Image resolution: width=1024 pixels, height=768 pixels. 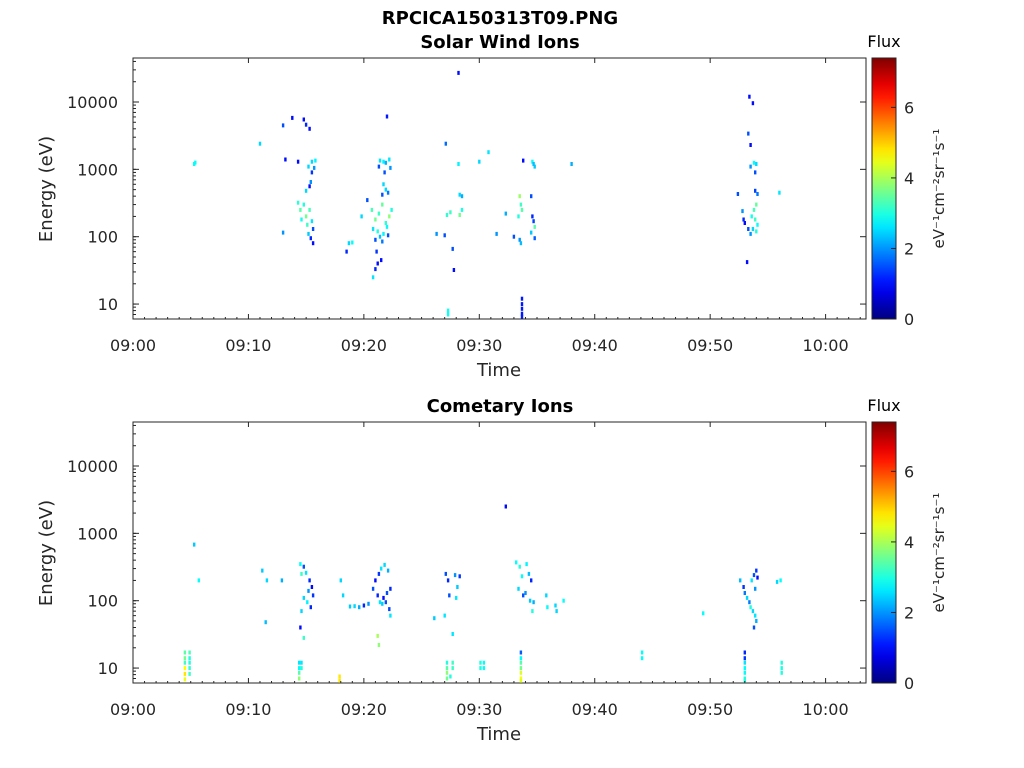 What do you see at coordinates (595, 709) in the screenshot?
I see `x-tick-label: 09:40` at bounding box center [595, 709].